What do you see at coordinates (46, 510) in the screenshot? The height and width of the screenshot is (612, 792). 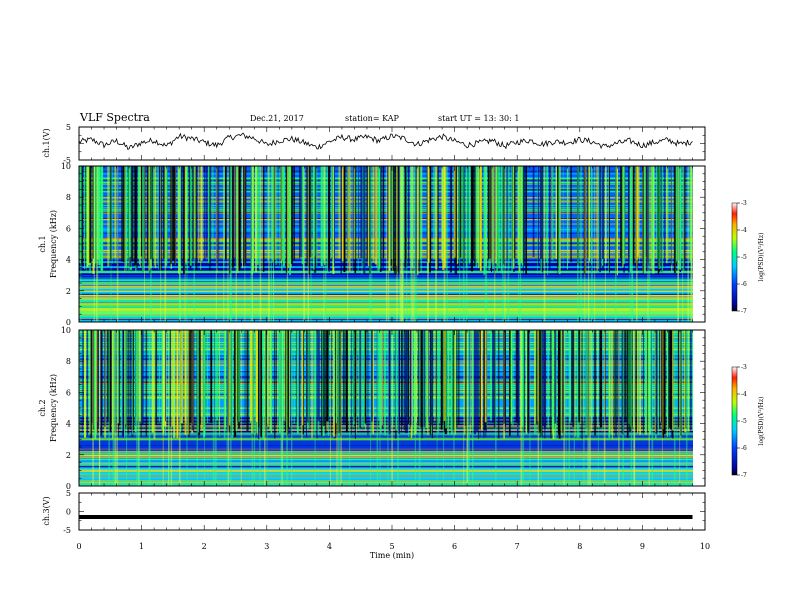 I see `ch3-ylabel: ch.3(V)` at bounding box center [46, 510].